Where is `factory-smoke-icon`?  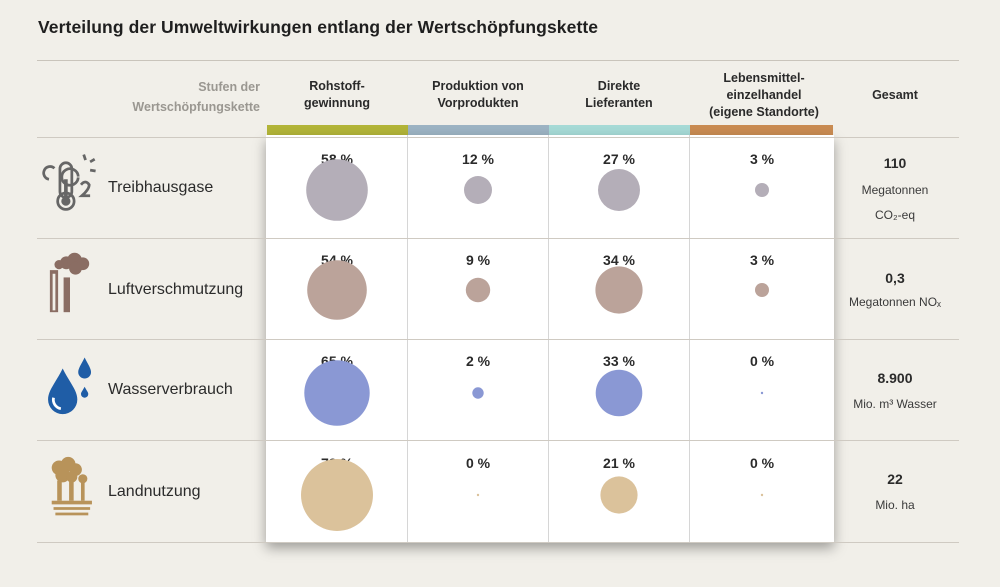
factory-smoke-icon is located at coordinates (69, 282).